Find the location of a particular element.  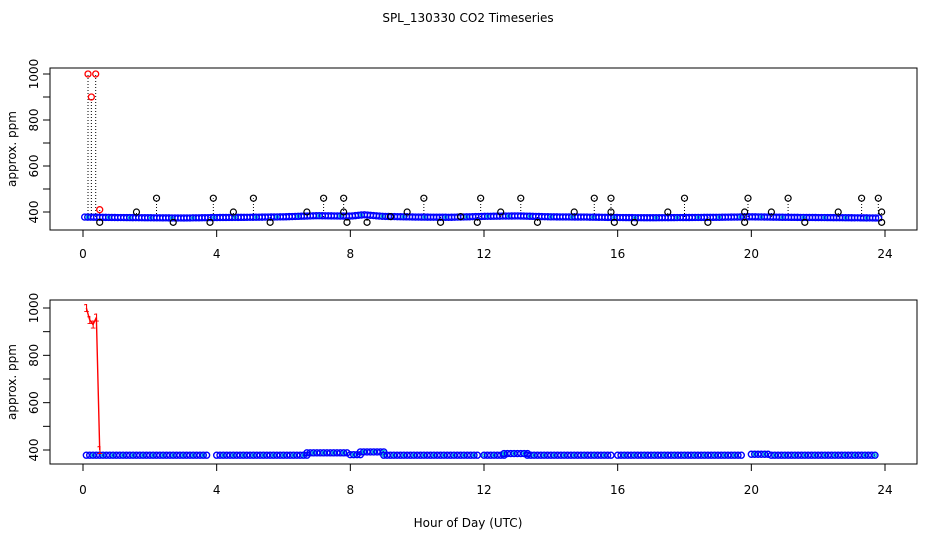

baseline-point is located at coordinates (875, 218).